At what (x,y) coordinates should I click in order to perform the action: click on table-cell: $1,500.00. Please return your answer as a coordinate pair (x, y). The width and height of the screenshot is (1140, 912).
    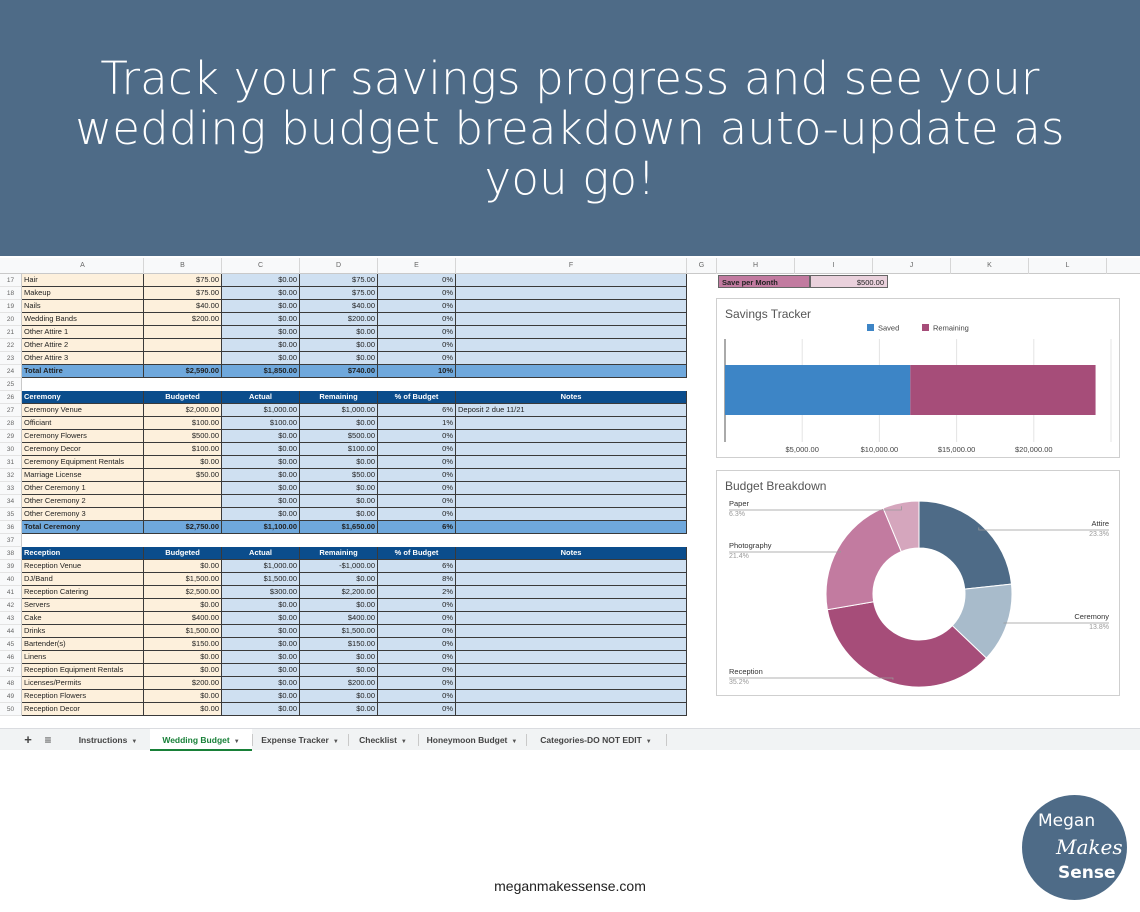
    Looking at the image, I should click on (183, 579).